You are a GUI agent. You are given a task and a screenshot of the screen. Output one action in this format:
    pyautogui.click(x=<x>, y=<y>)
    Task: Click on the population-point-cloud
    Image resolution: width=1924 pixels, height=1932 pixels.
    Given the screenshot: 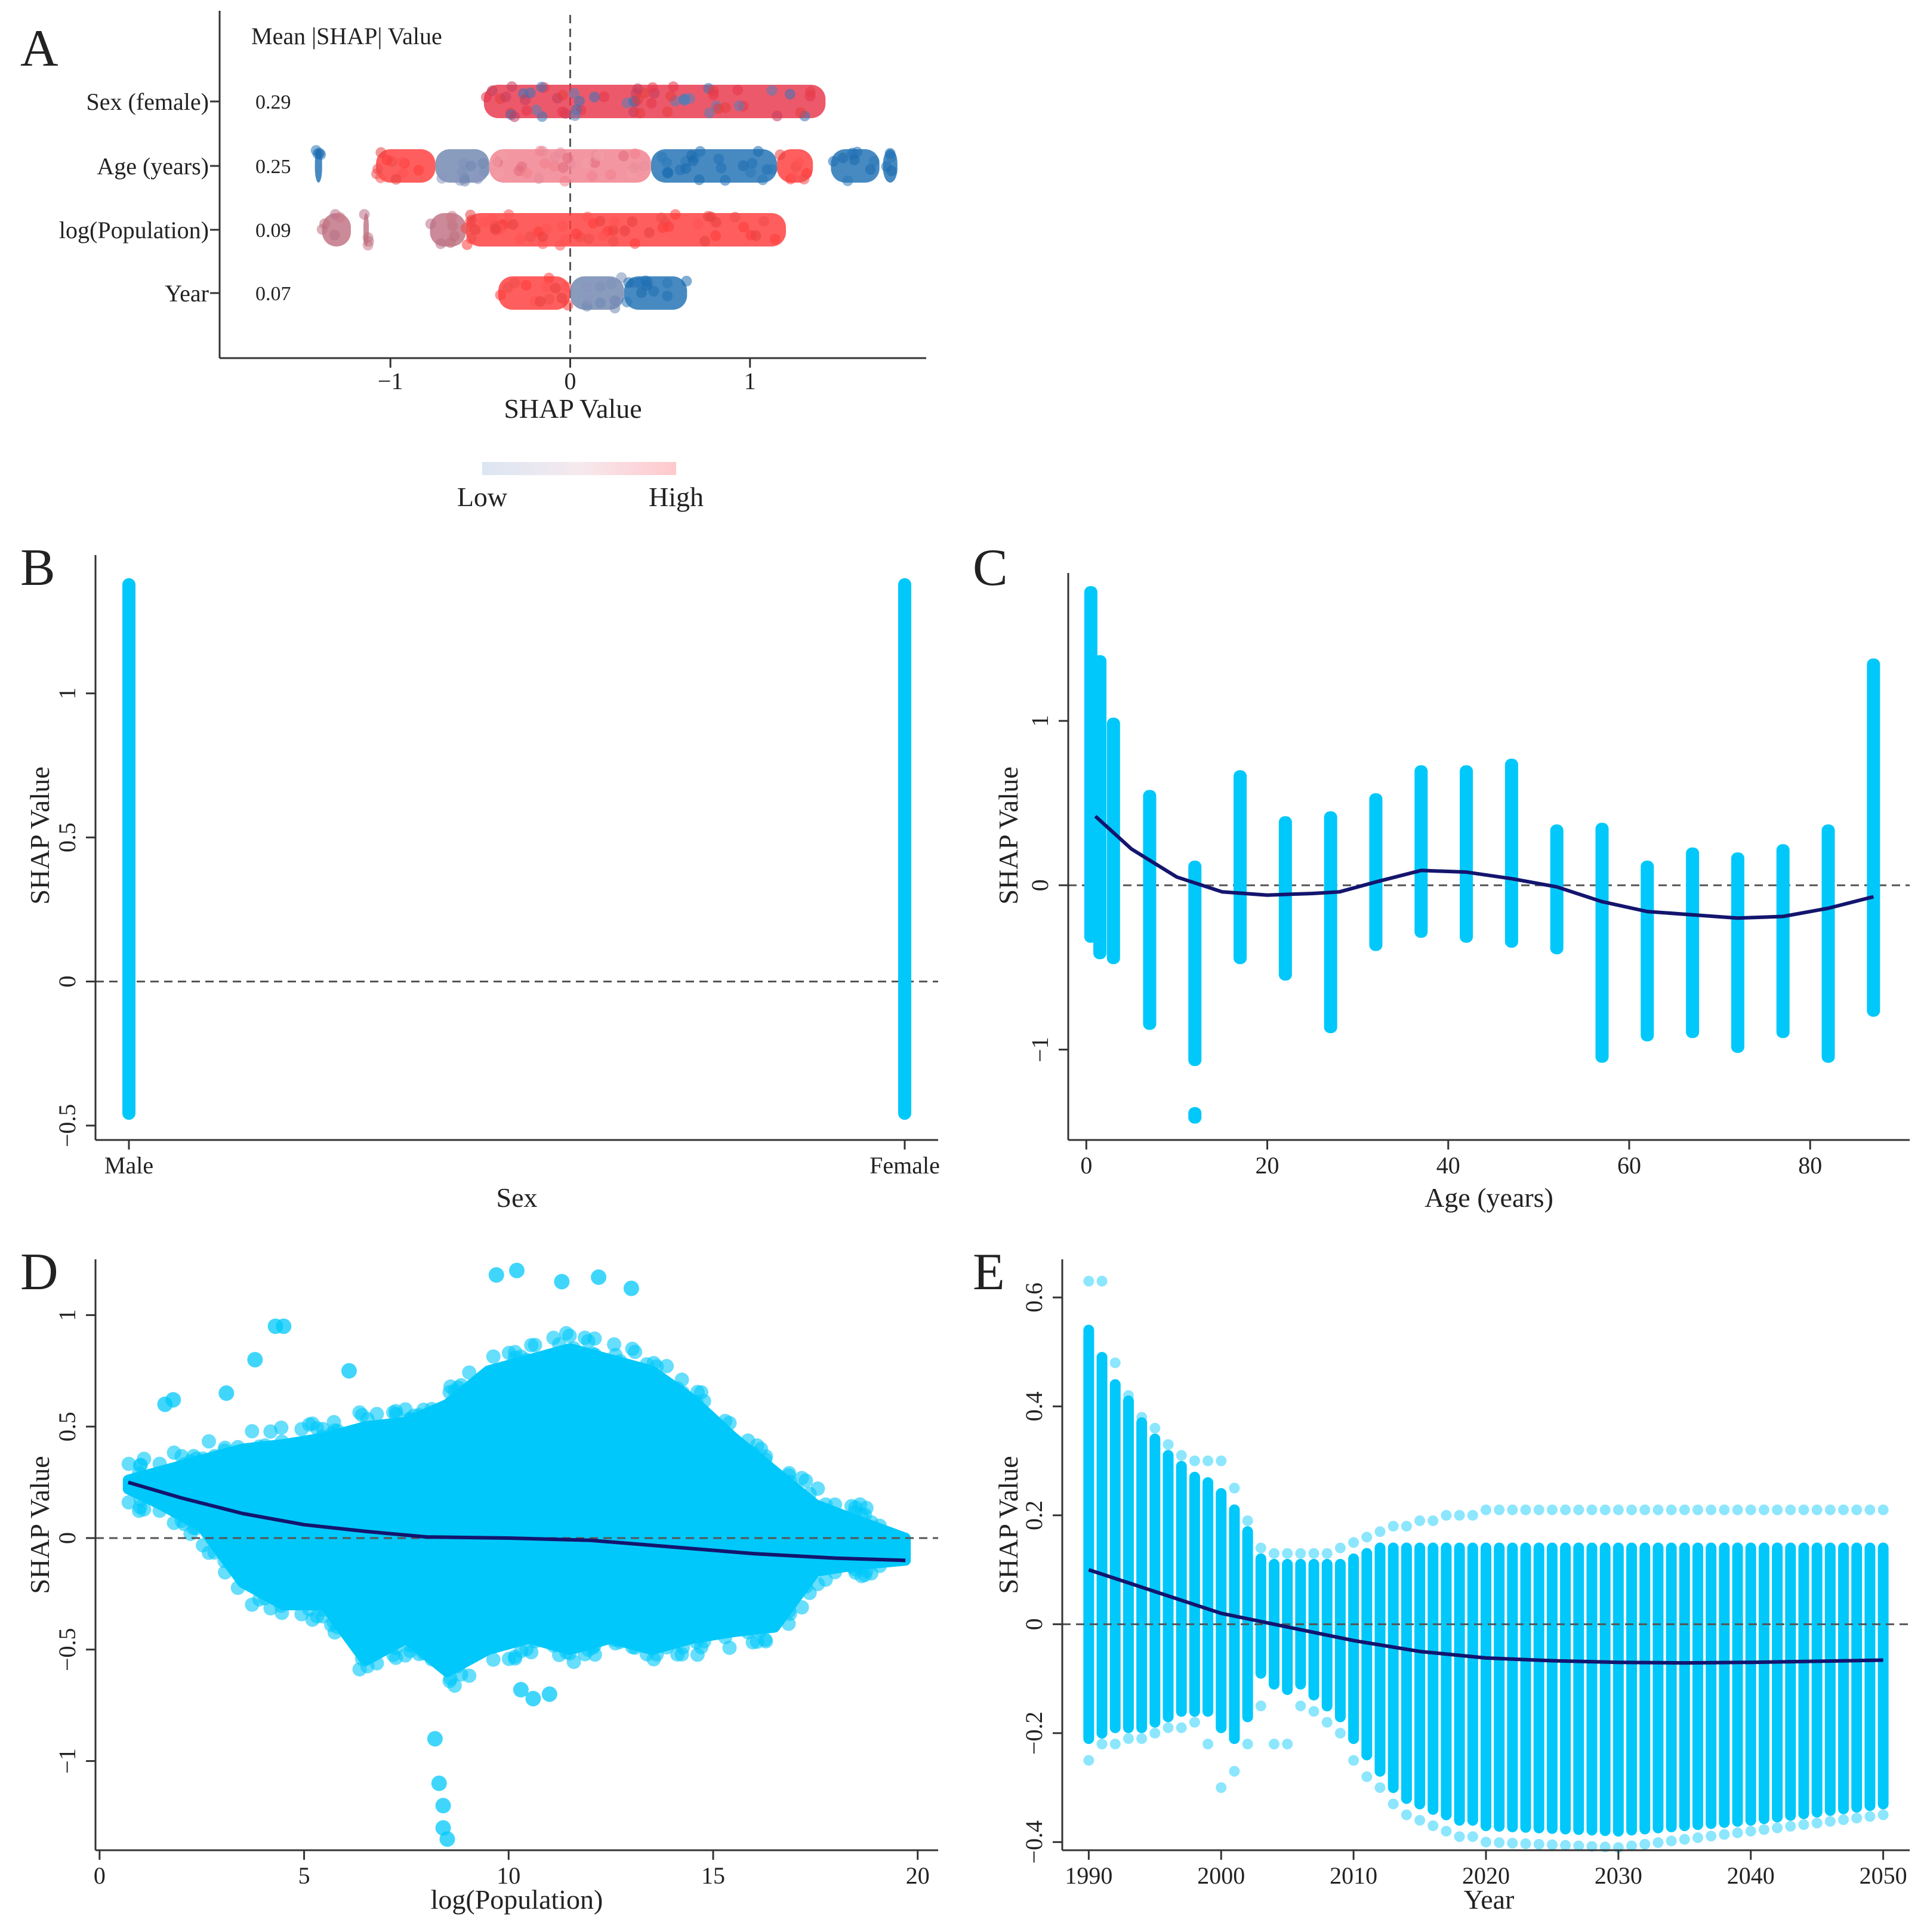 What is the action you would take?
    pyautogui.click(x=516, y=1510)
    